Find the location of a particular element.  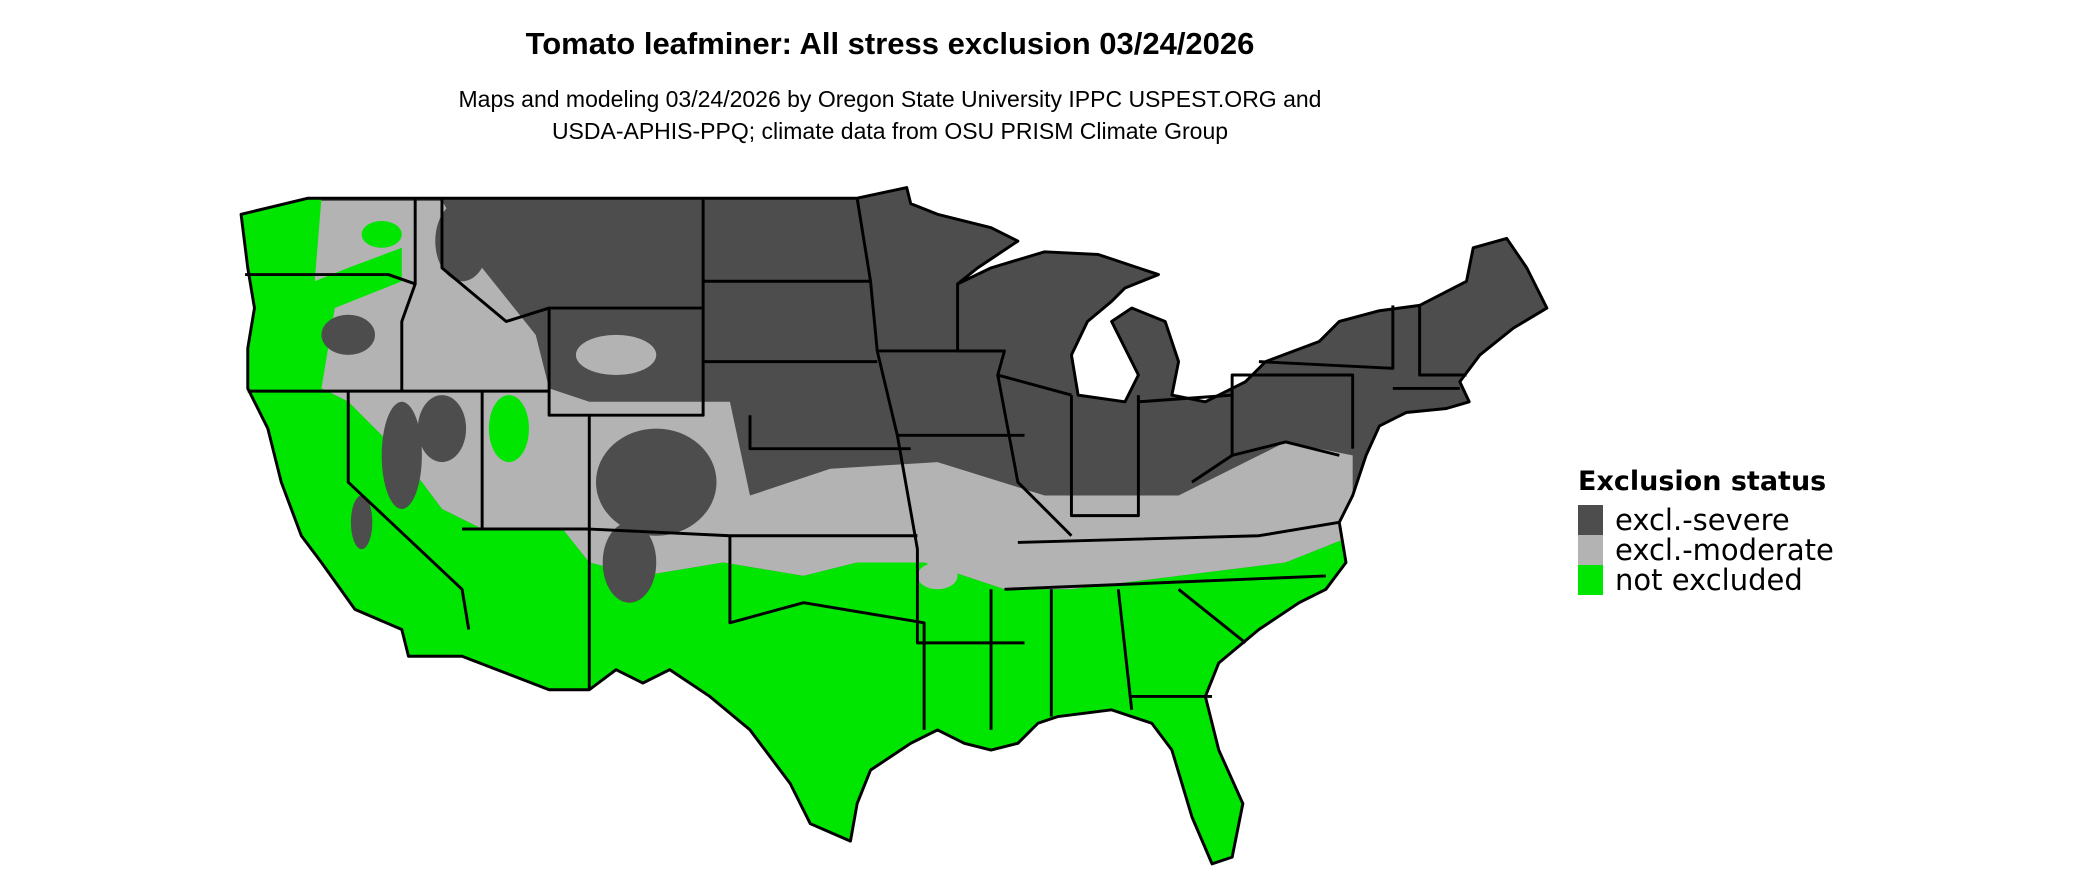

legend-swatch-moderate is located at coordinates (1590, 550).